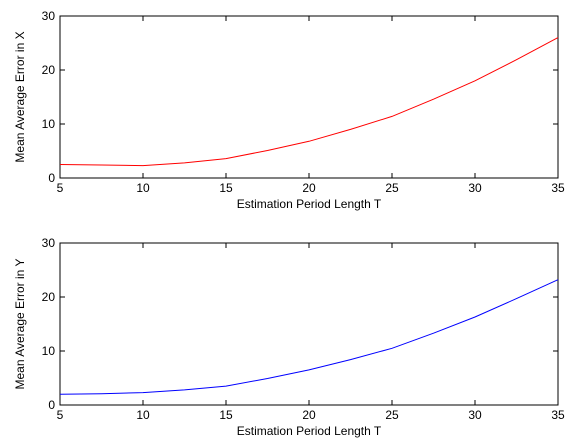 The height and width of the screenshot is (448, 568). I want to click on y-axis-label: Mean Average Error in X, so click(20, 96).